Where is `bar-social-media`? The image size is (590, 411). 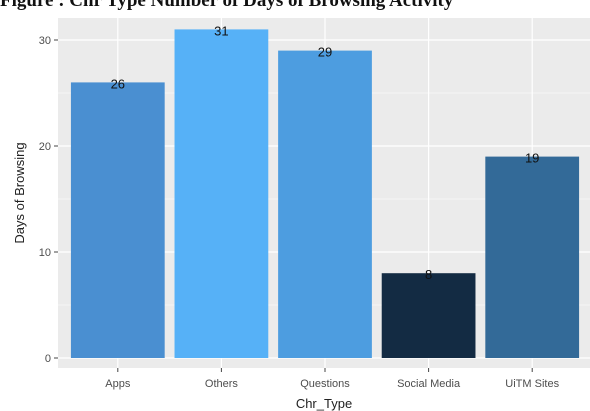 bar-social-media is located at coordinates (428, 315).